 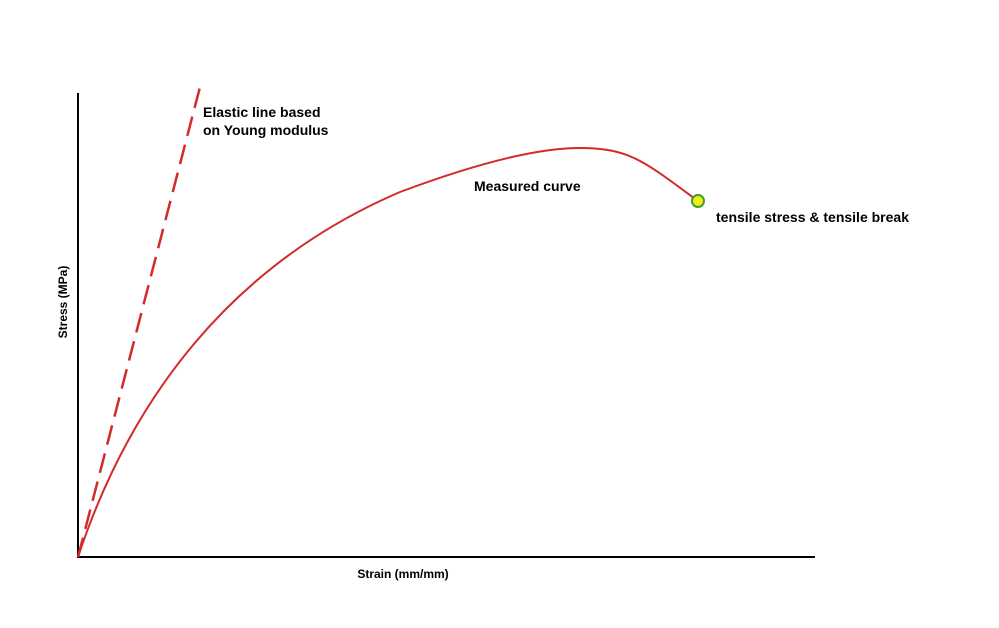 What do you see at coordinates (262, 112) in the screenshot?
I see `elastic-label: Elastic line based` at bounding box center [262, 112].